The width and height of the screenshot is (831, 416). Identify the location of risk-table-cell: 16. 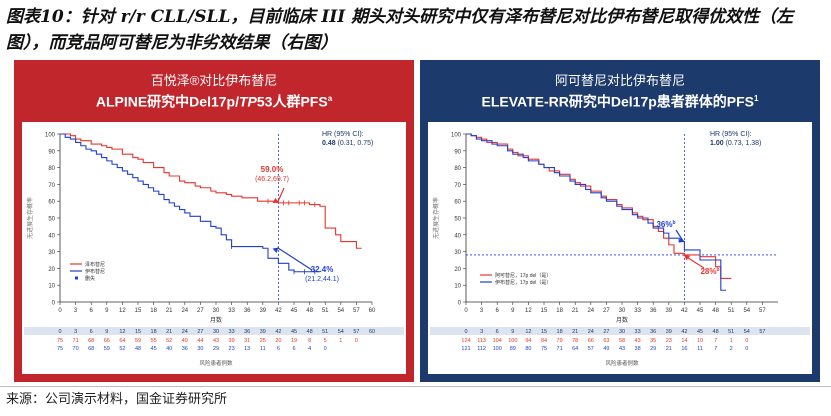
(684, 349).